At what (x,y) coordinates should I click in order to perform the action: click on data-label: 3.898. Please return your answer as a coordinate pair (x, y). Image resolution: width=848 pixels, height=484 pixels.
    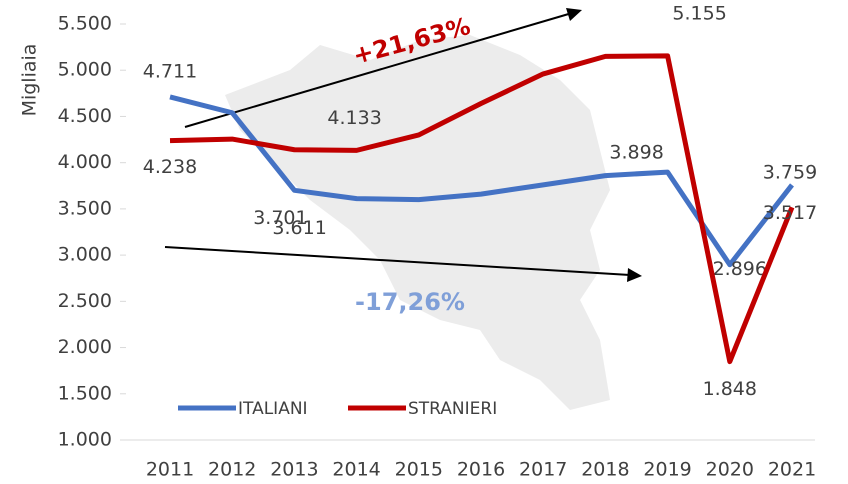
    Looking at the image, I should click on (636, 153).